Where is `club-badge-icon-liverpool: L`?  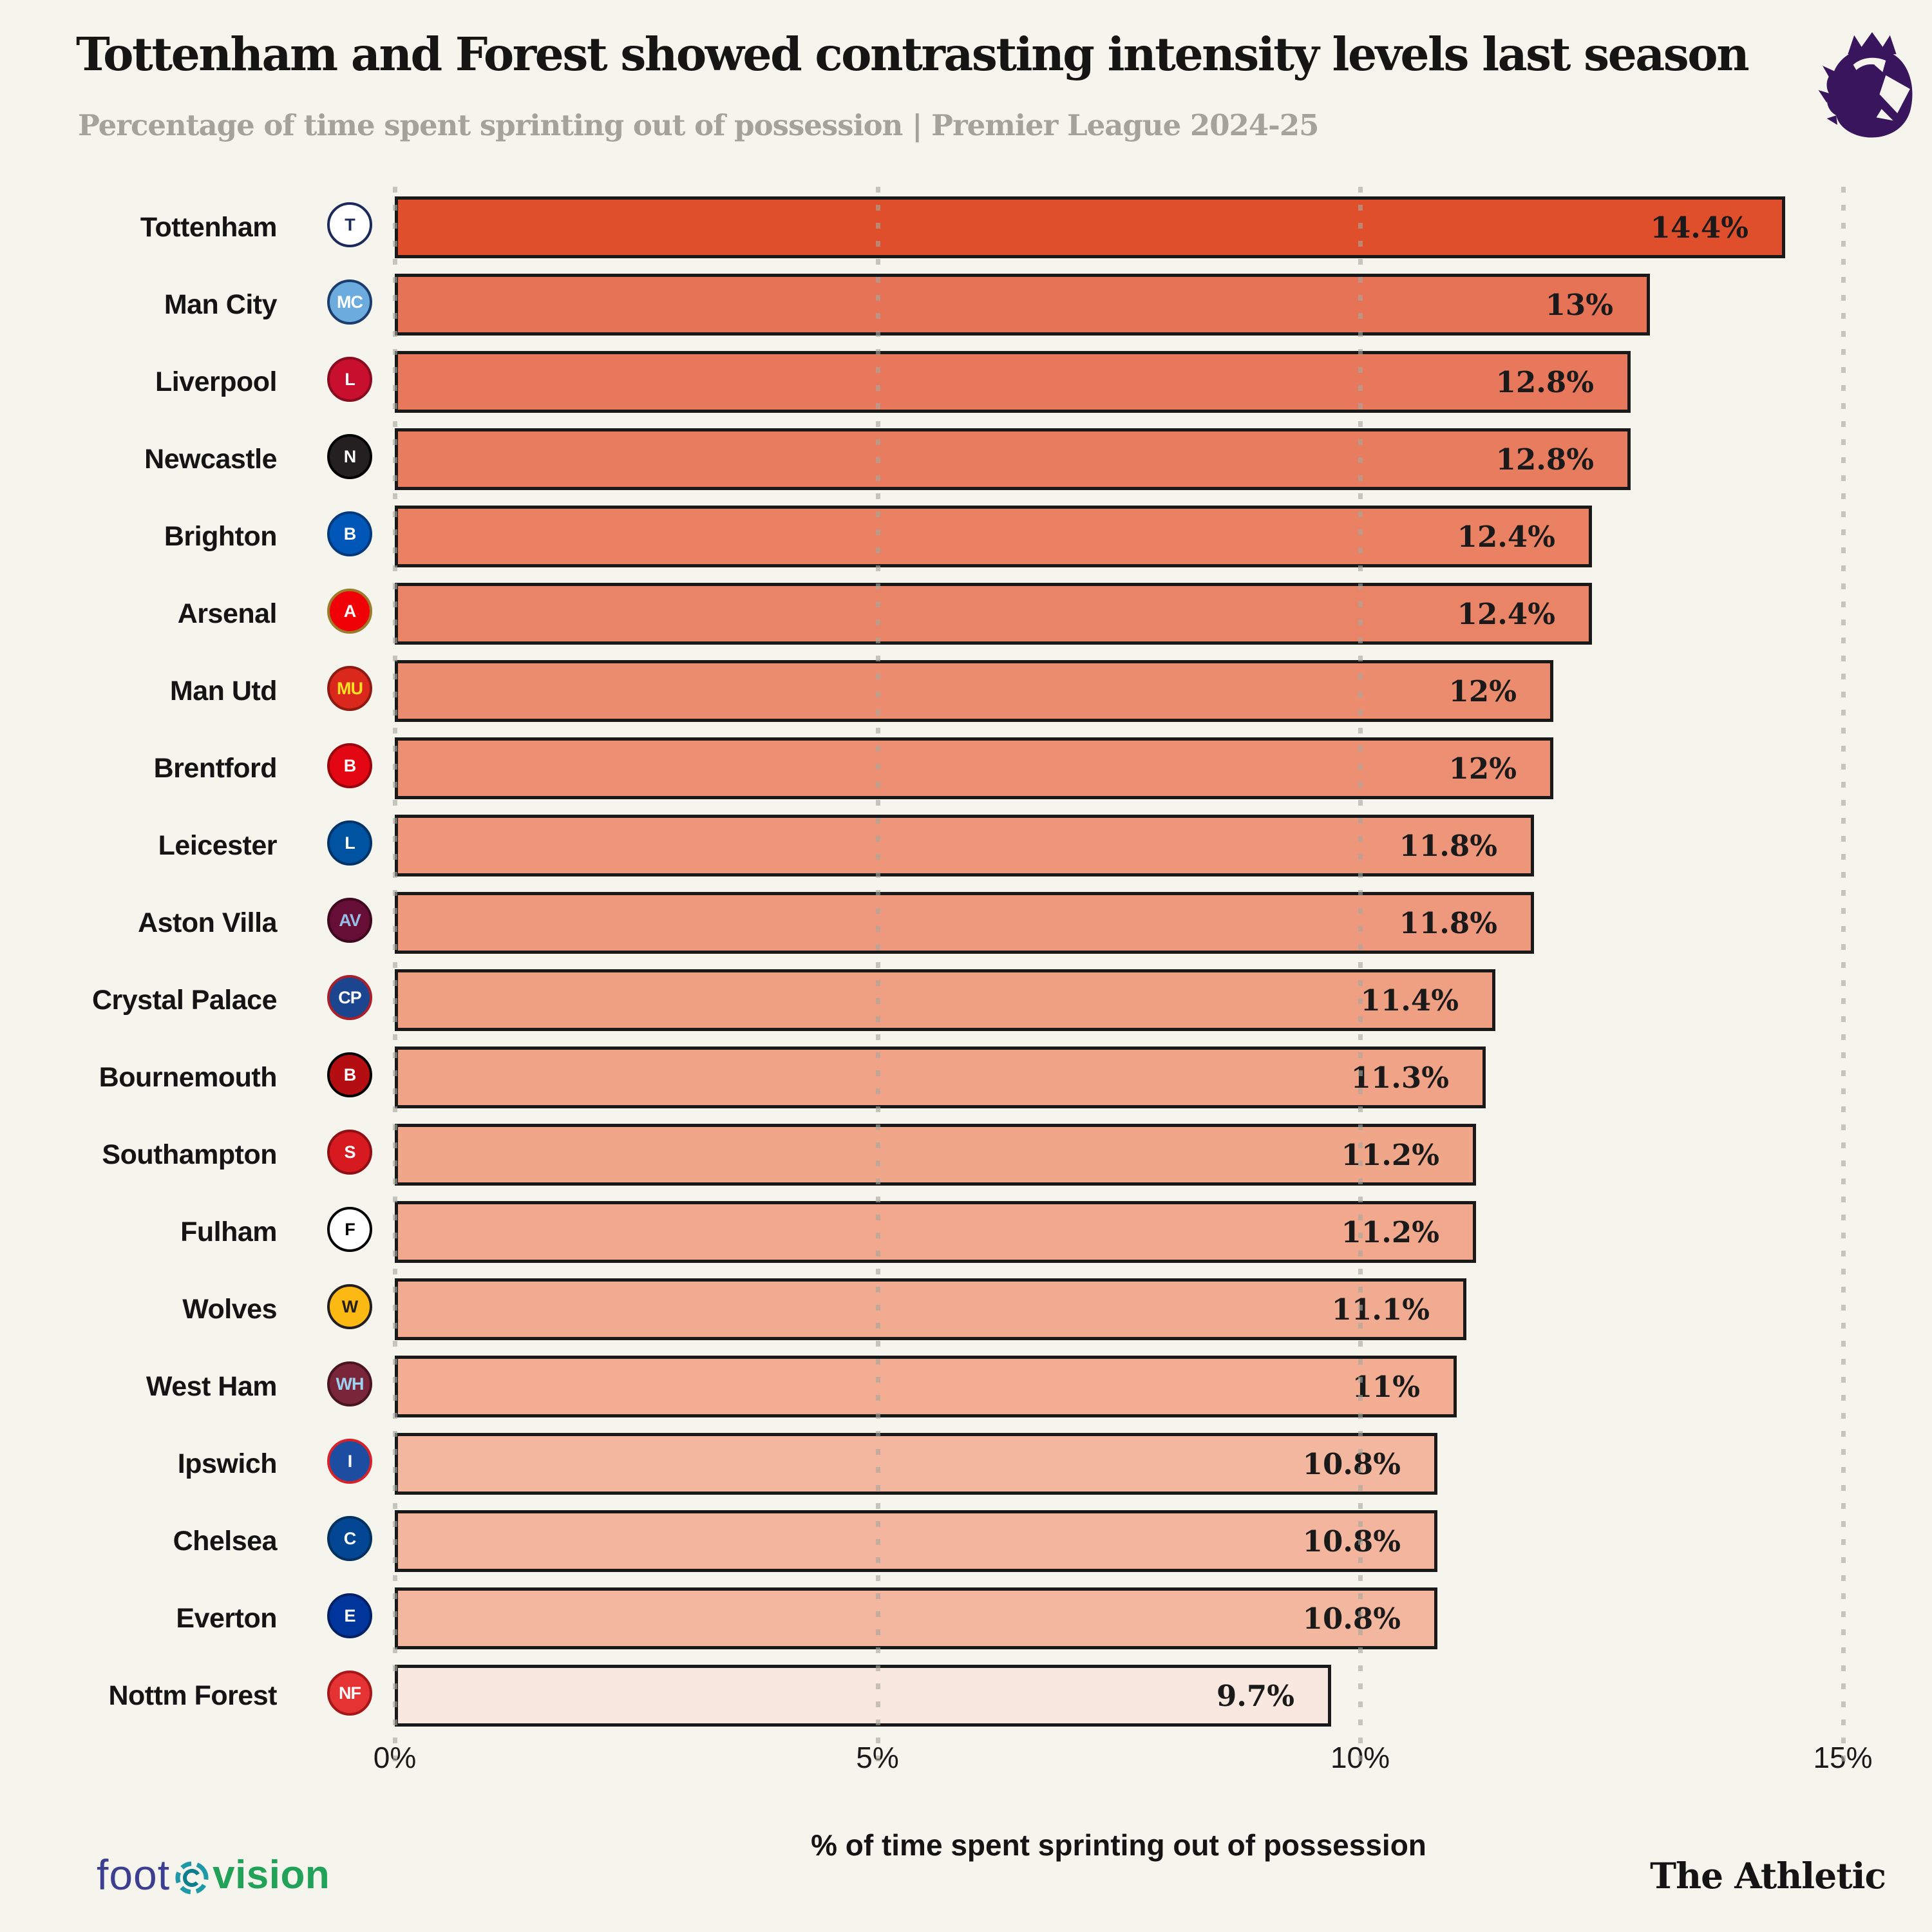
club-badge-icon-liverpool: L is located at coordinates (350, 380).